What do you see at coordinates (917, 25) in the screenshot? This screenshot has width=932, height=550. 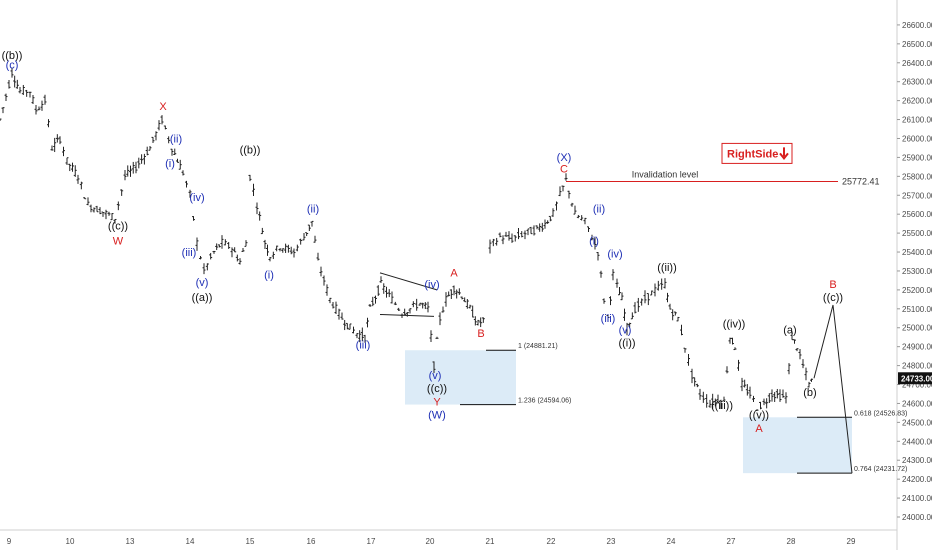 I see `price-tick-label: 26600.00` at bounding box center [917, 25].